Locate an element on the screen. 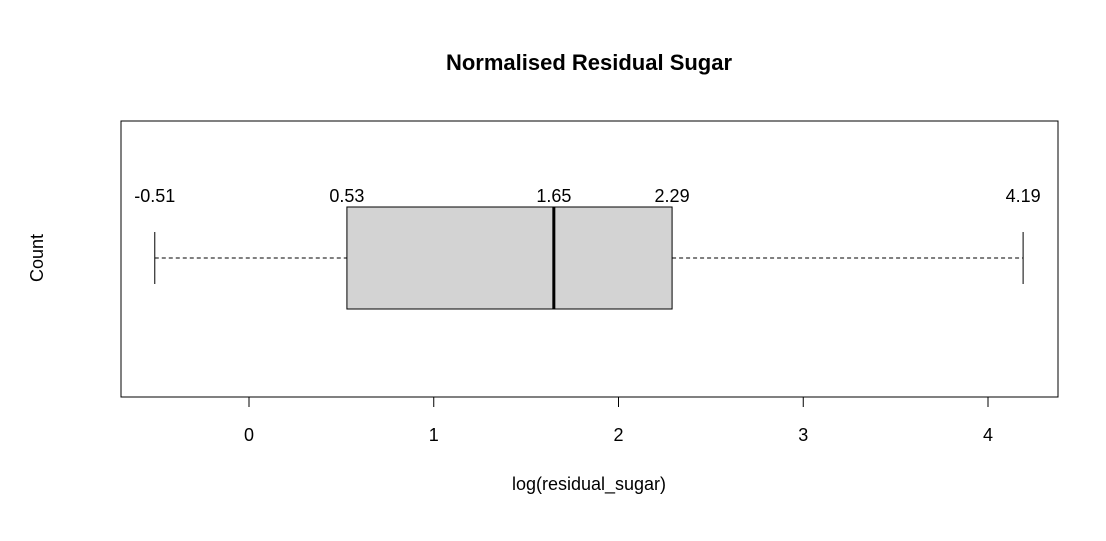  max-value-label: 4.19 is located at coordinates (1023, 196).